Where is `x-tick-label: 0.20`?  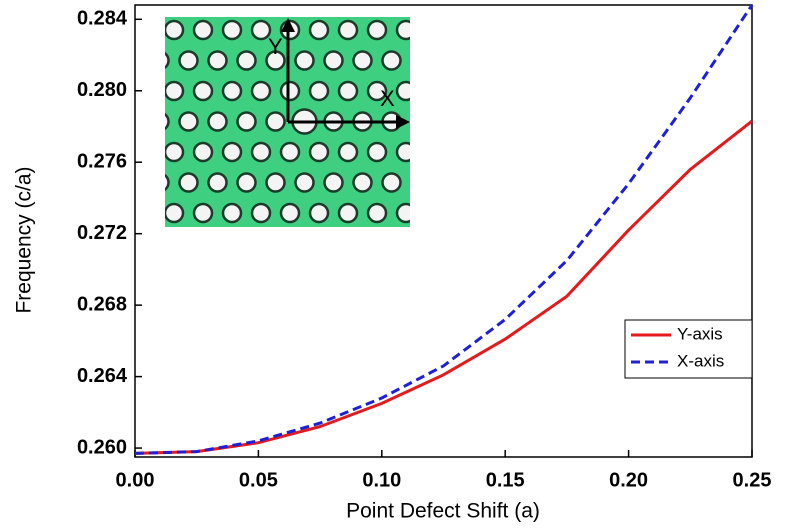 x-tick-label: 0.20 is located at coordinates (628, 480).